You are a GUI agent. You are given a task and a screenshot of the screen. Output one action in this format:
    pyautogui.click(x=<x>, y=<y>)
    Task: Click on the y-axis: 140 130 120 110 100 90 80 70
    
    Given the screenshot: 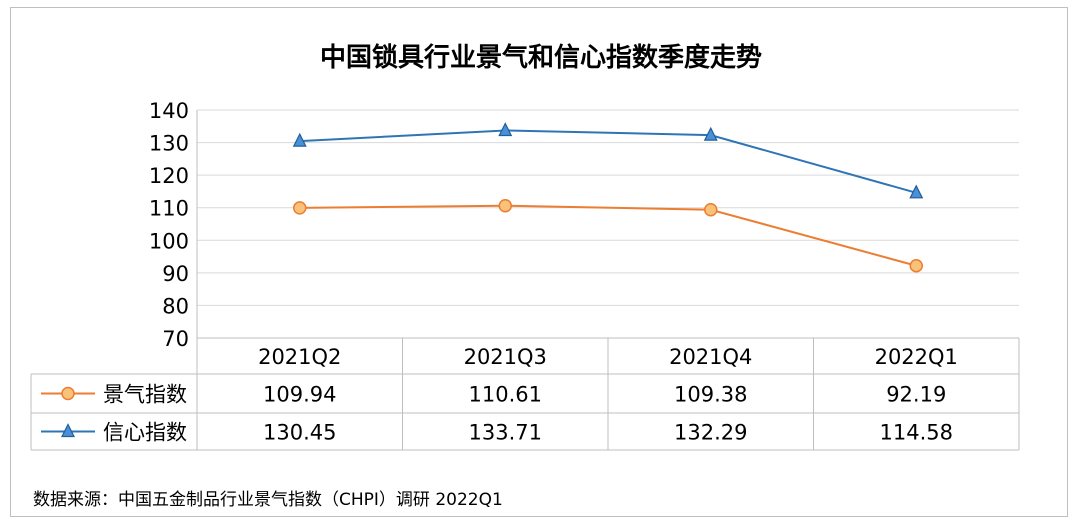 What is the action you would take?
    pyautogui.click(x=169, y=225)
    